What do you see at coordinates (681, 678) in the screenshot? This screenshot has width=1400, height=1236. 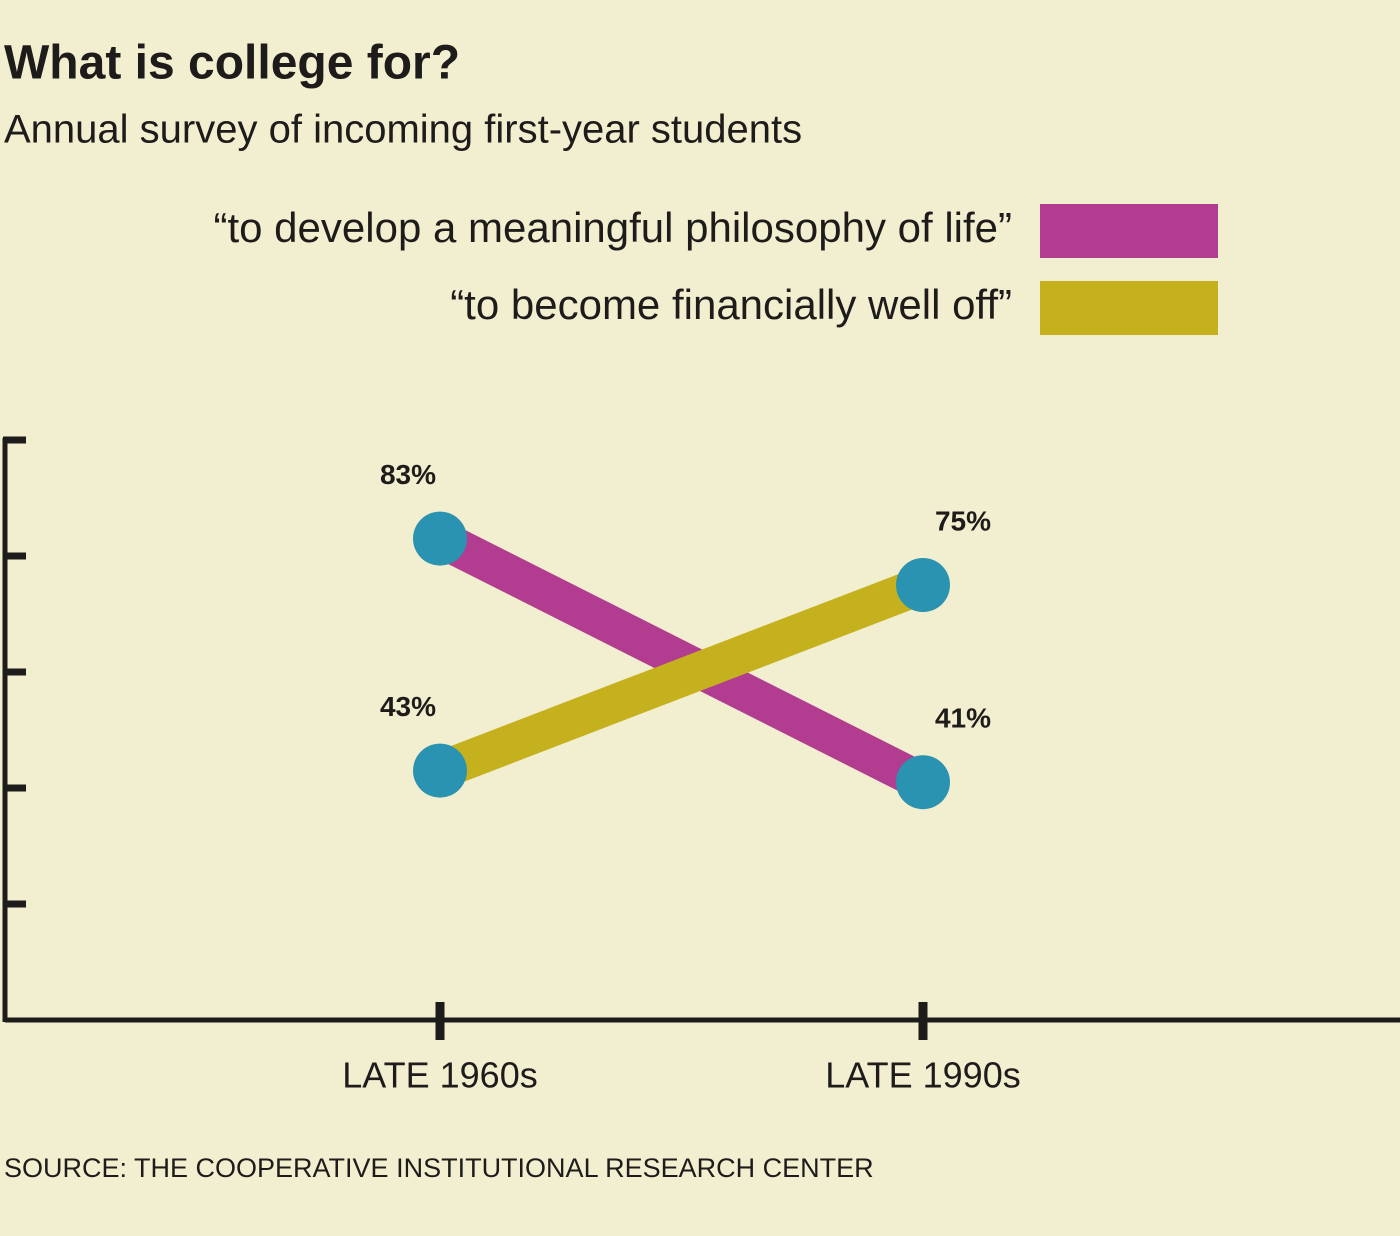 I see `series-line` at bounding box center [681, 678].